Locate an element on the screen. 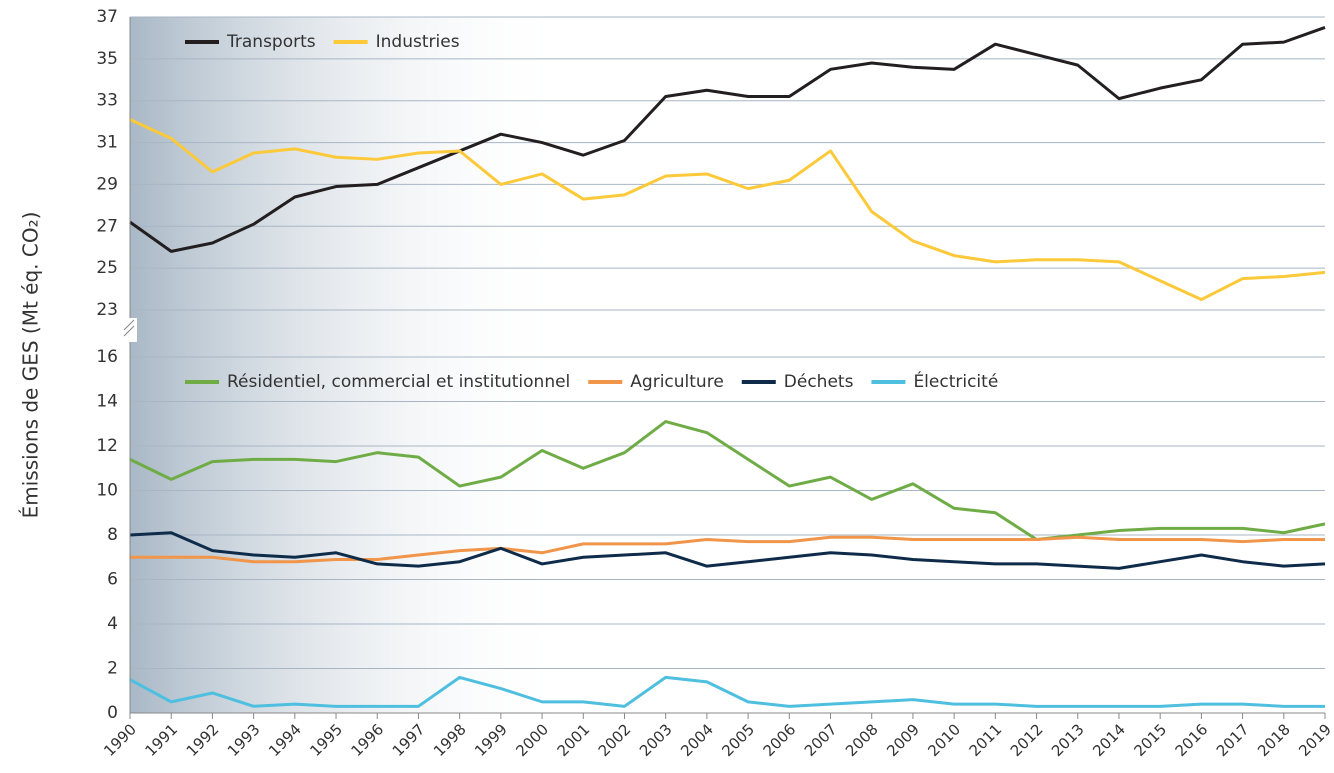 The image size is (1334, 773). y-tick-label: 10 is located at coordinates (107, 491).